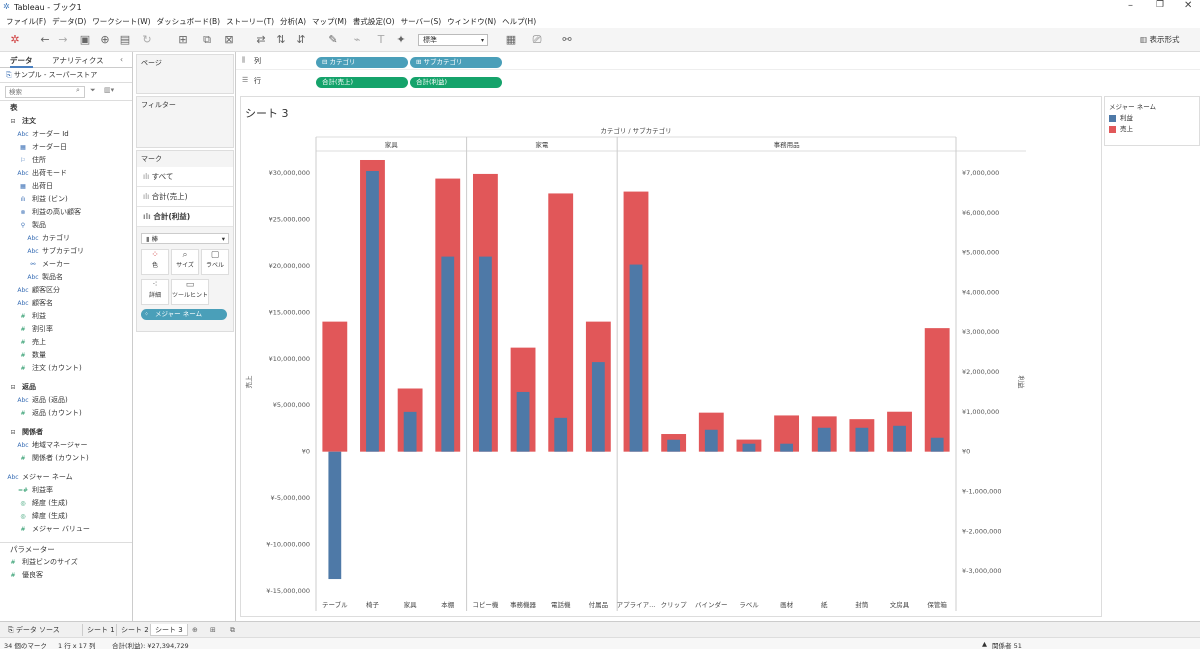  Describe the element at coordinates (1159, 40) in the screenshot. I see `show-me-button: ▥ 表示形式` at that location.